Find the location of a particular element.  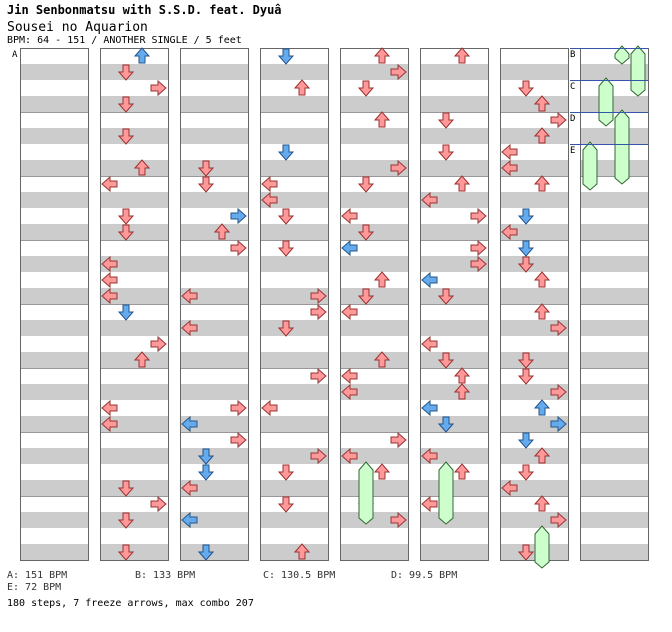

bpm-section-label: E is located at coordinates (572, 151).